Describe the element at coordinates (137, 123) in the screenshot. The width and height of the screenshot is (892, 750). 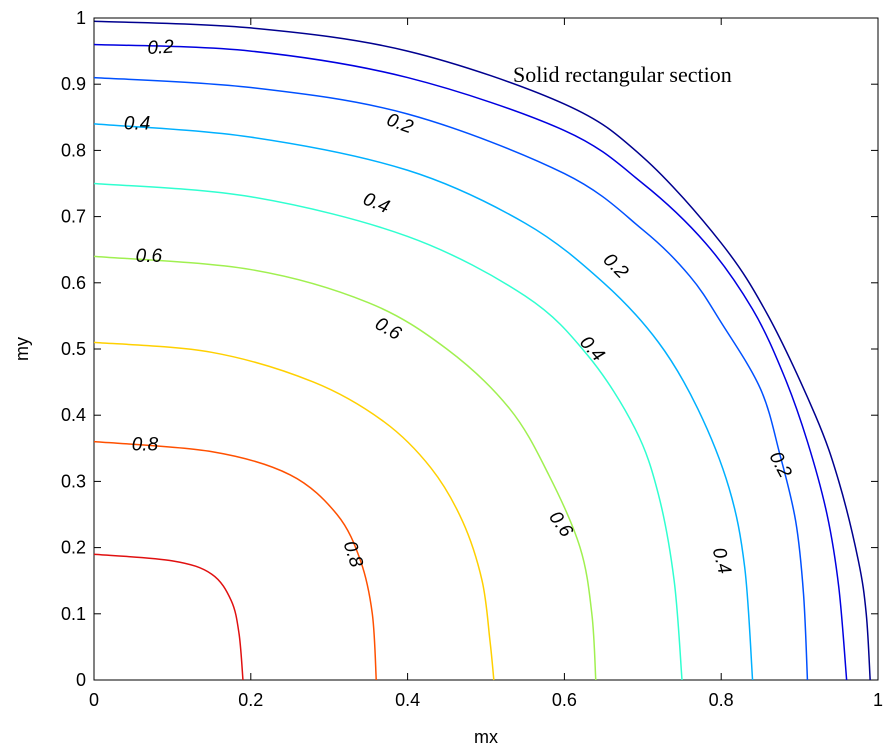
I see `contour-label: 0.4` at that location.